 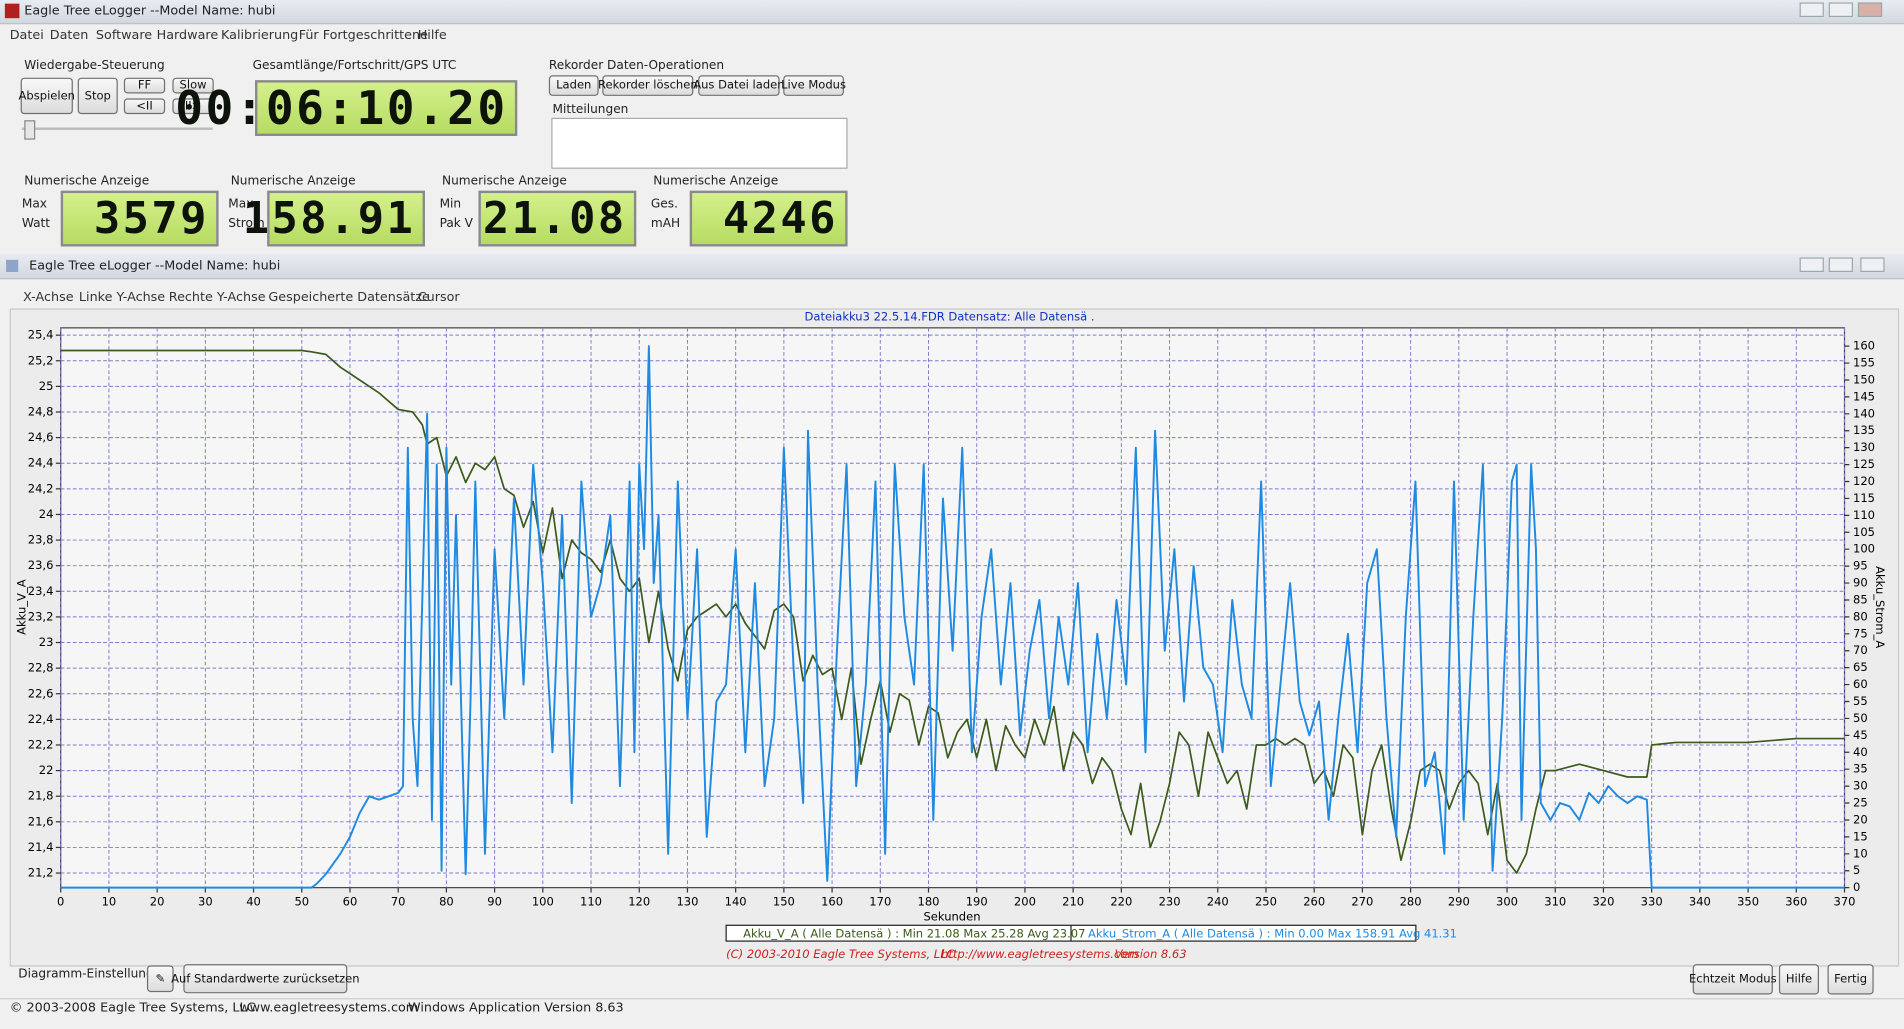 What do you see at coordinates (1266, 902) in the screenshot?
I see `x-tick-label: 250` at bounding box center [1266, 902].